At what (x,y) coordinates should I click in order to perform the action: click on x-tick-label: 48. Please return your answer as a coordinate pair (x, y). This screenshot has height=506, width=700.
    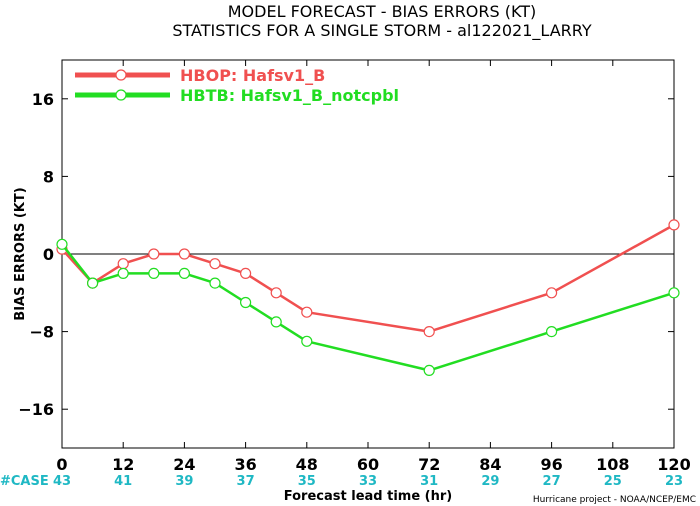
    Looking at the image, I should click on (307, 464).